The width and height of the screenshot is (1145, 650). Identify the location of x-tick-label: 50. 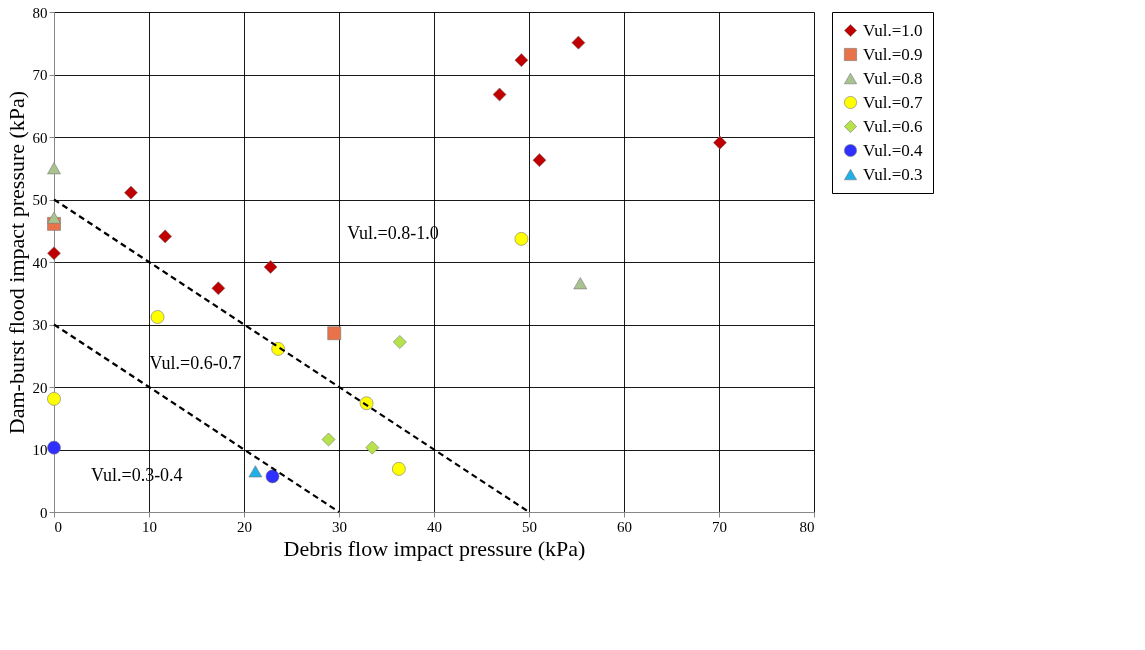
(529, 526).